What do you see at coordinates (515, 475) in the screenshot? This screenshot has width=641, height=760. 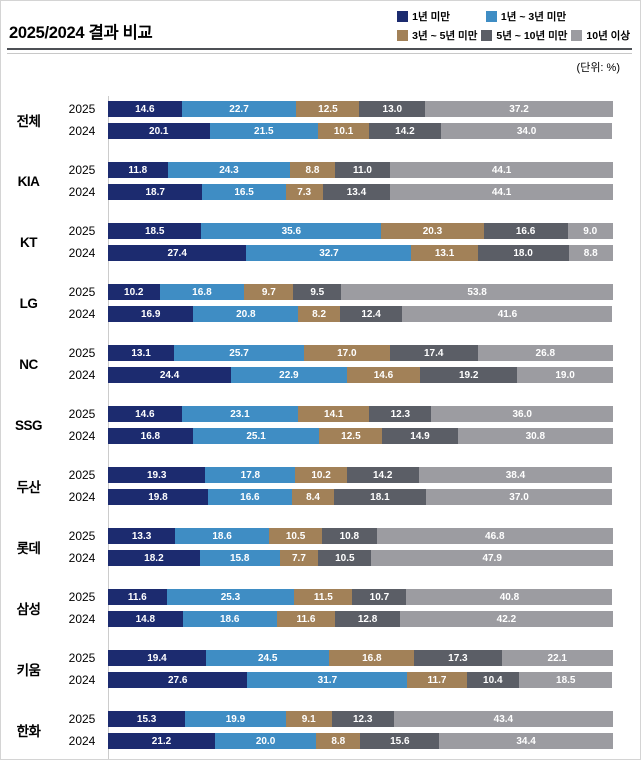 I see `bar-segment: 38.4` at bounding box center [515, 475].